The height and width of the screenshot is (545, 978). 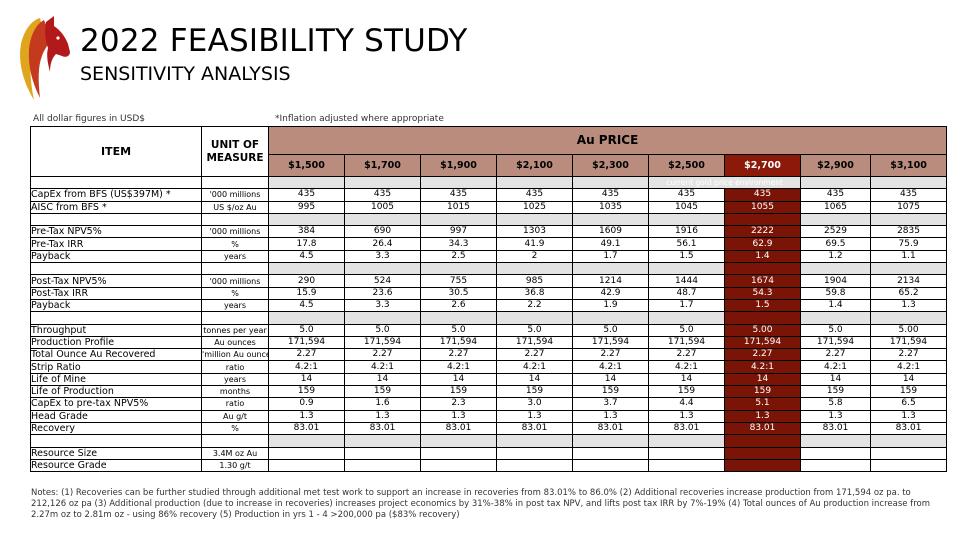 I want to click on row-label: Resource Grade, so click(x=116, y=465).